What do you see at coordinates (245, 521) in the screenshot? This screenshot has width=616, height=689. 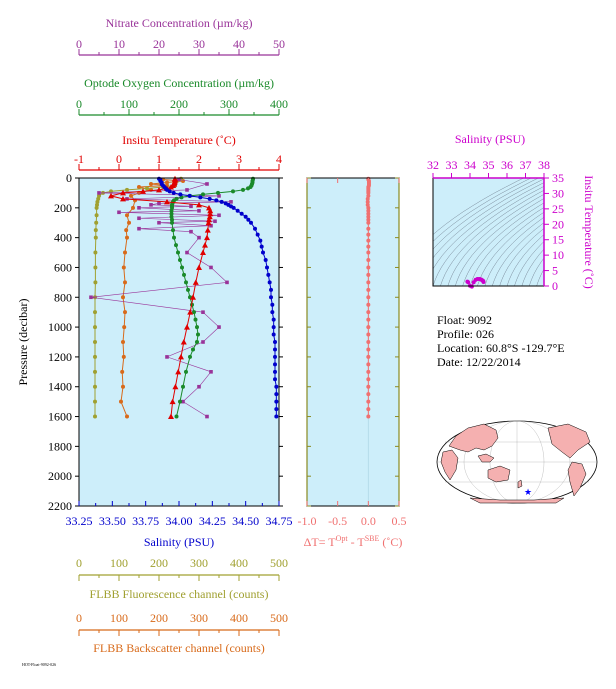 I see `salinity-tick-label: 34.50` at bounding box center [245, 521].